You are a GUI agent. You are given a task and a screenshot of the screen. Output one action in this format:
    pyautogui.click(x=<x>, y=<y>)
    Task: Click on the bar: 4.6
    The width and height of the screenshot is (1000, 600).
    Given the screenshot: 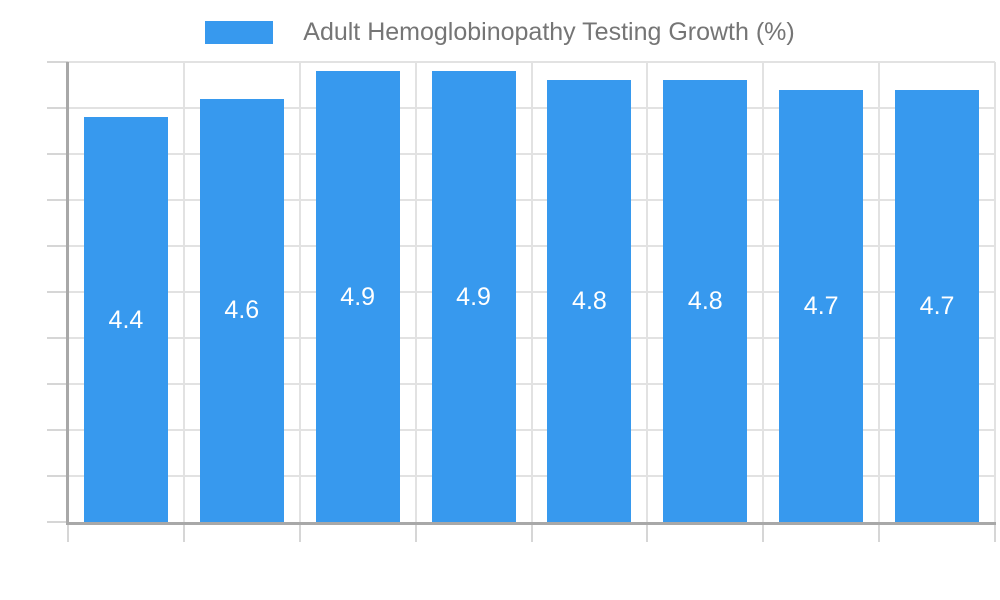 What is the action you would take?
    pyautogui.click(x=241, y=310)
    